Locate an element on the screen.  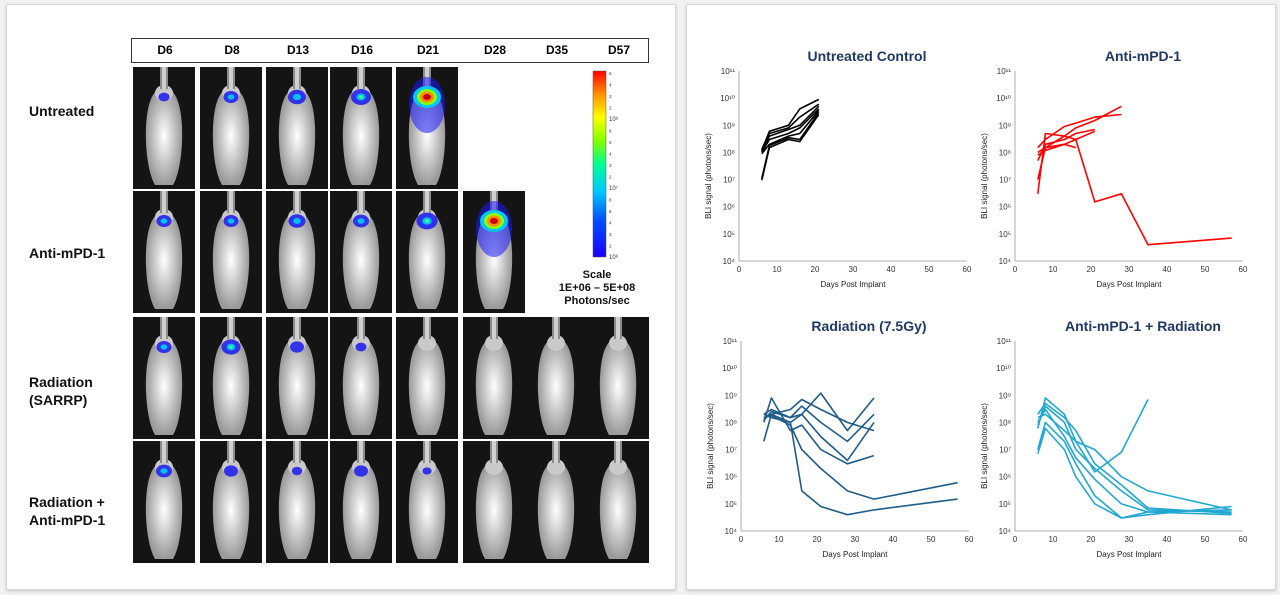
chart-title: Untreated Control is located at coordinates (867, 56).